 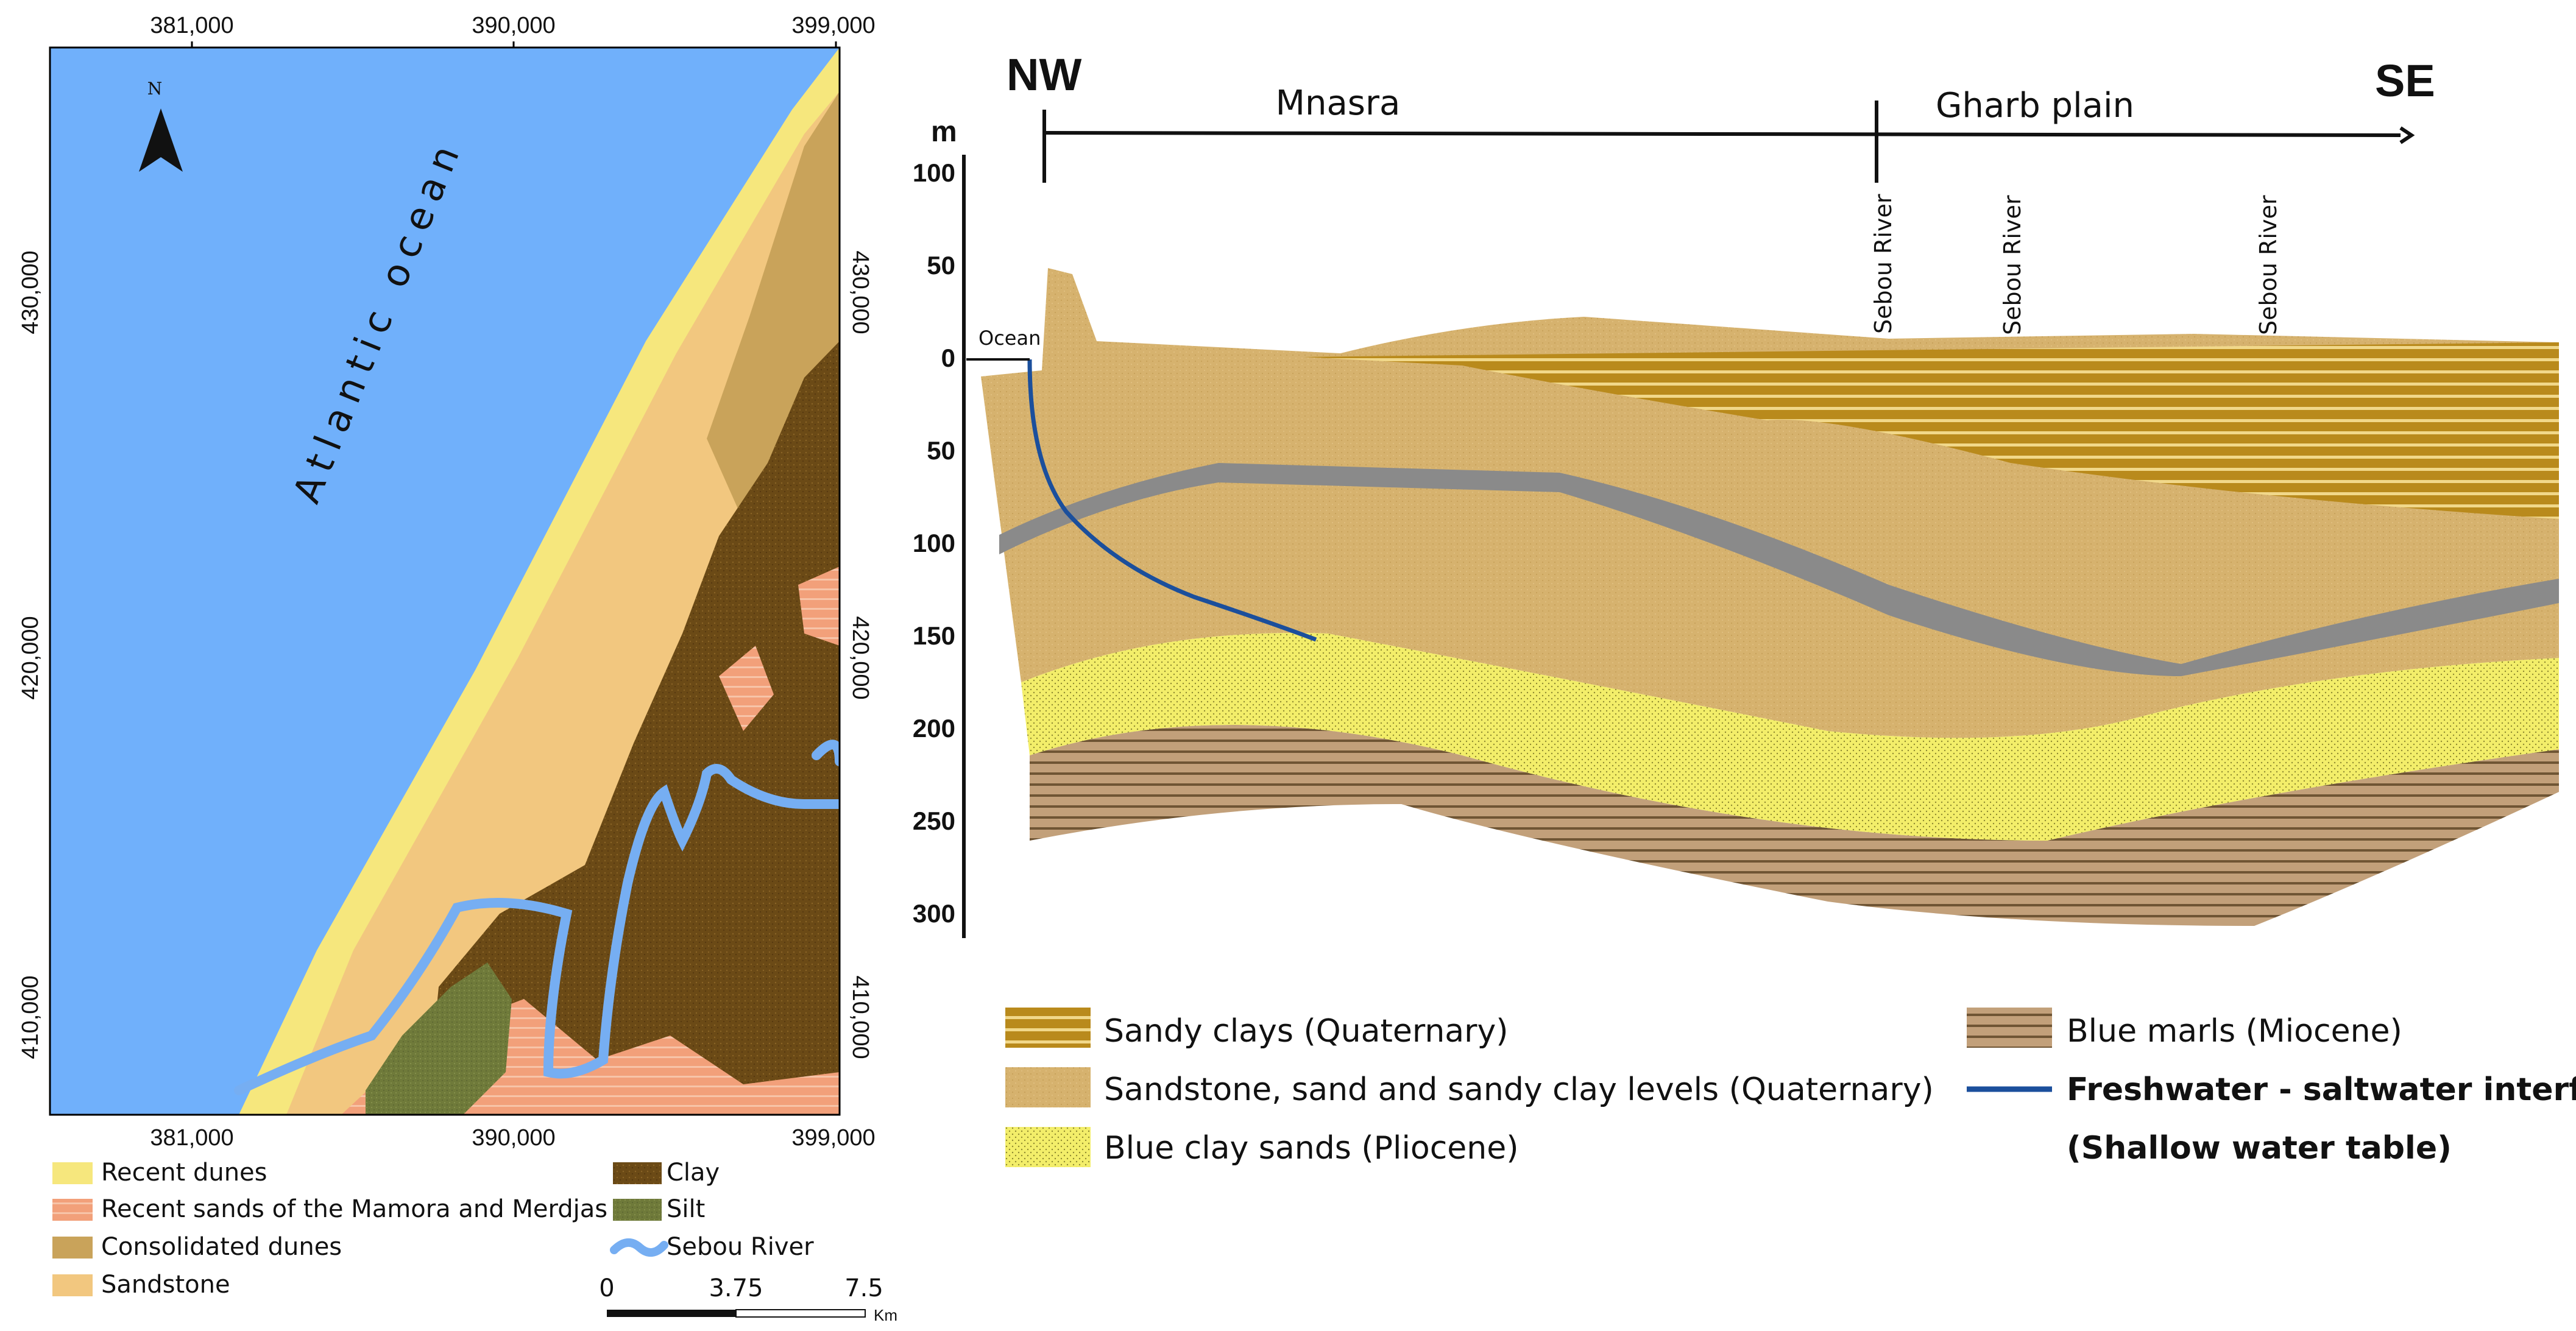 What do you see at coordinates (637, 1173) in the screenshot?
I see `legend-swatch-clay` at bounding box center [637, 1173].